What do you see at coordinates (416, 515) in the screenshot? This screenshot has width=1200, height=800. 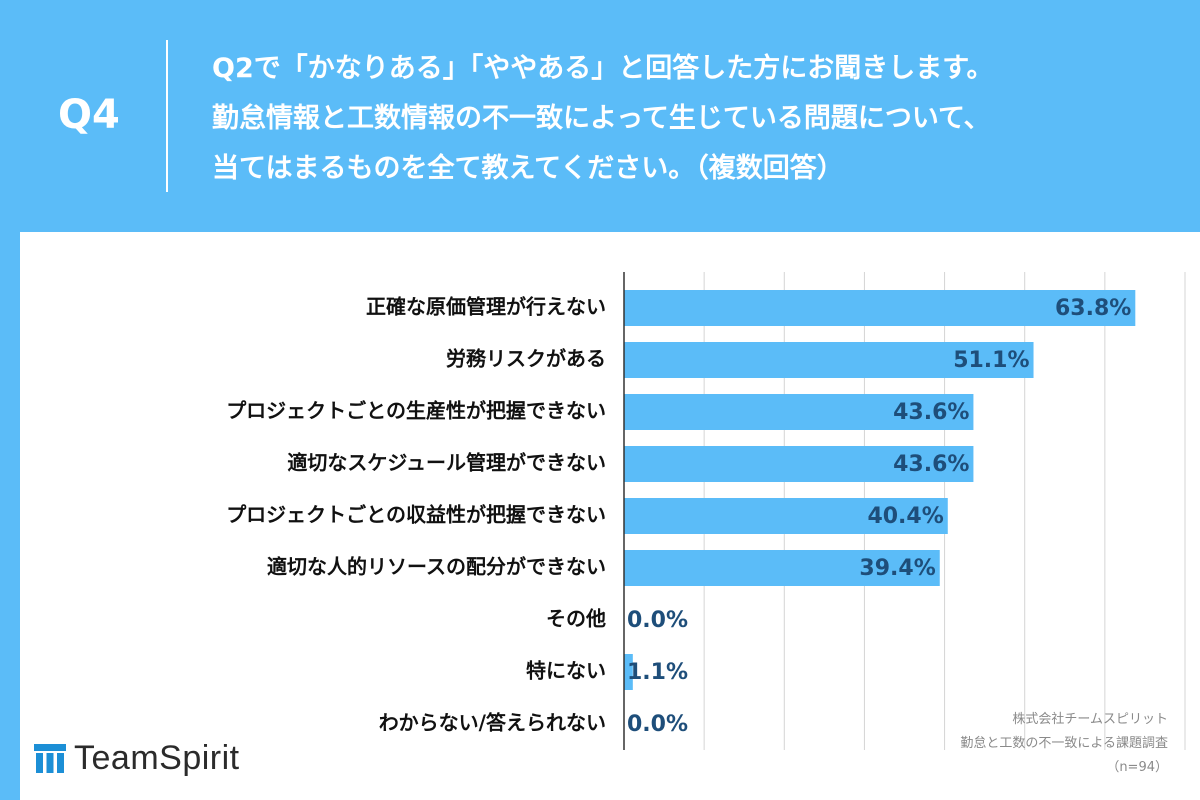 I see `category-label: プロジェクトごとの収益性が把握できない` at bounding box center [416, 515].